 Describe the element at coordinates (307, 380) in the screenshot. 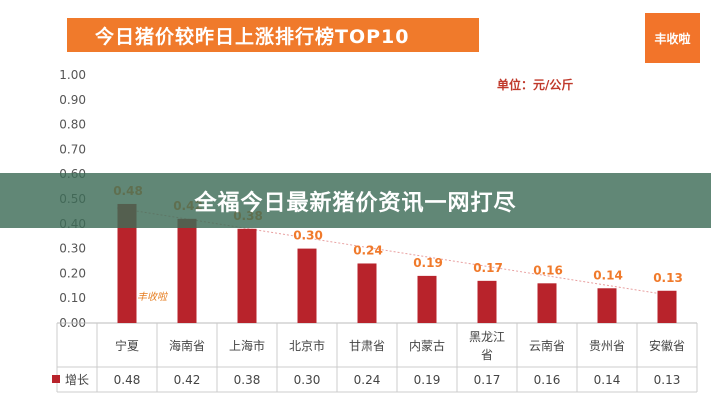

I see `table-value: 0.30` at that location.